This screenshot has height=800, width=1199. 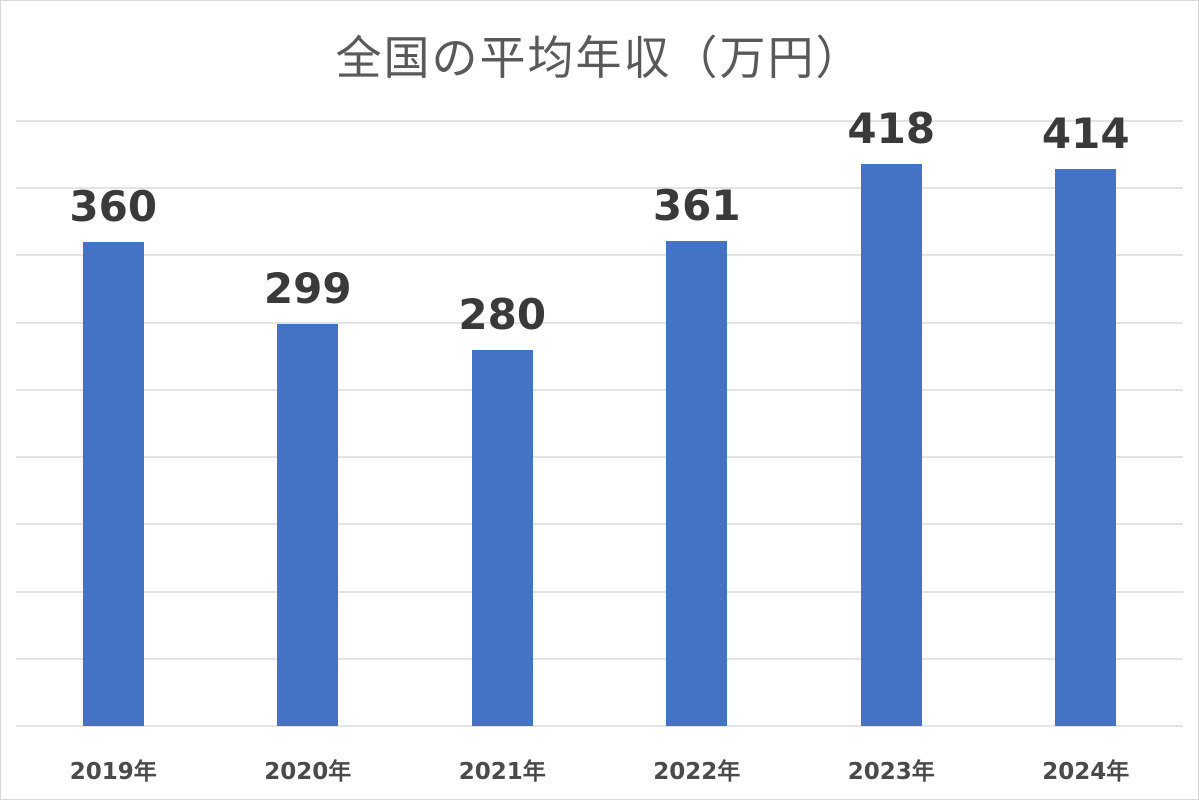 What do you see at coordinates (696, 205) in the screenshot?
I see `data-label: 361` at bounding box center [696, 205].